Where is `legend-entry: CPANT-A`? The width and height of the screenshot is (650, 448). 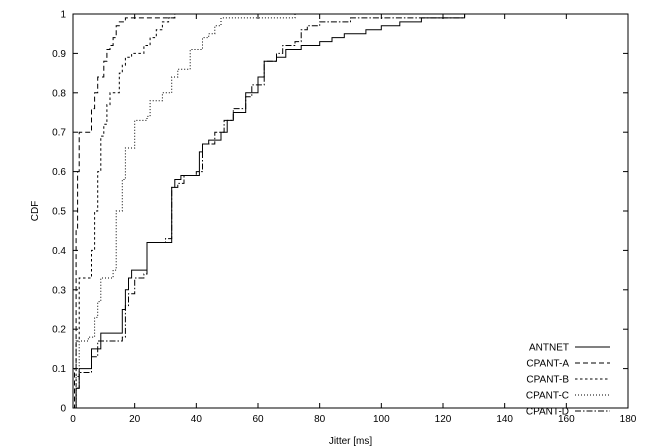
legend-entry: CPANT-A is located at coordinates (568, 364).